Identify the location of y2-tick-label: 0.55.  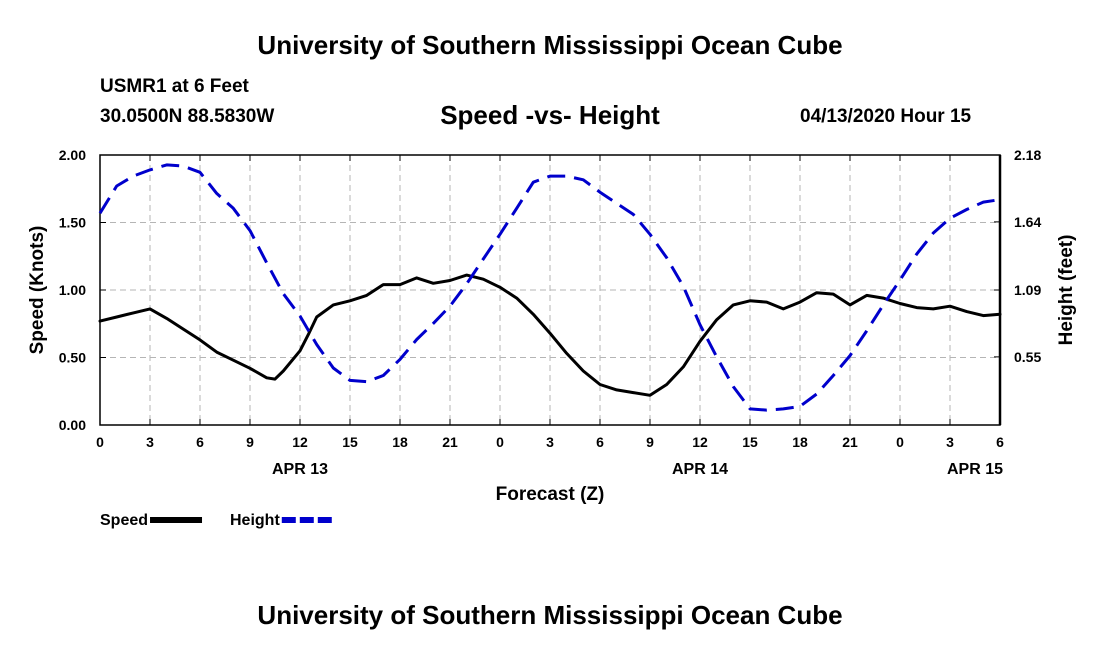
(1027, 357).